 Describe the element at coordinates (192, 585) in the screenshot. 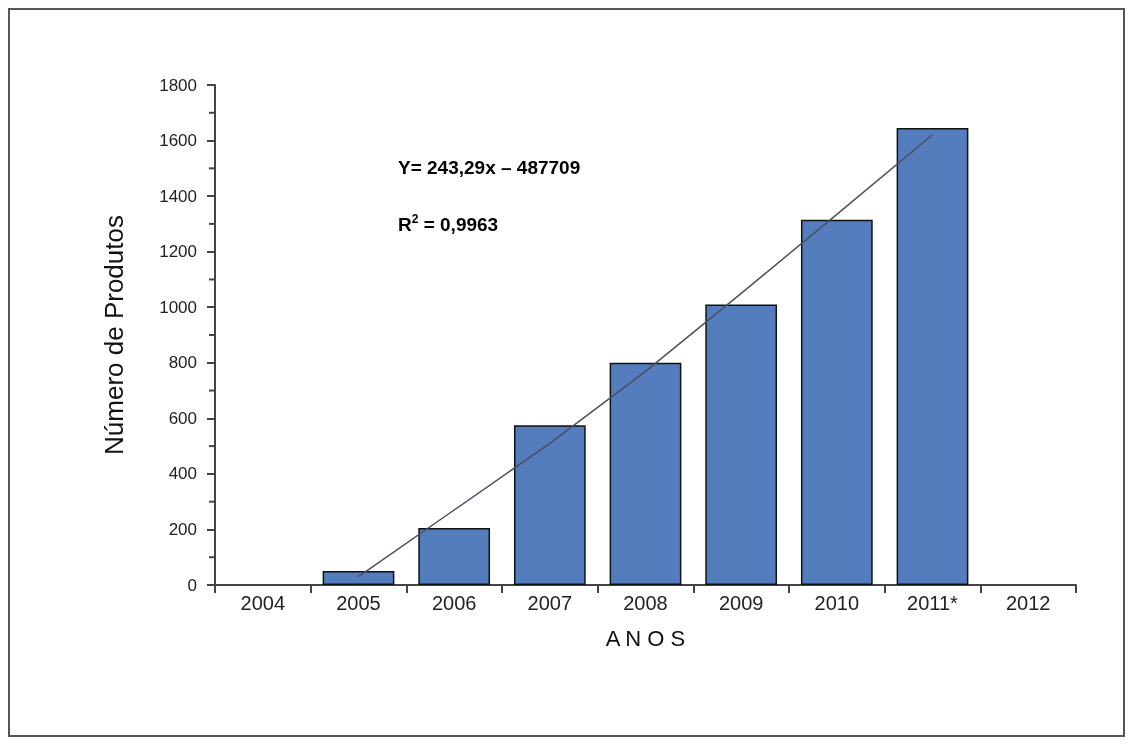

I see `y-tick-label: 0` at that location.